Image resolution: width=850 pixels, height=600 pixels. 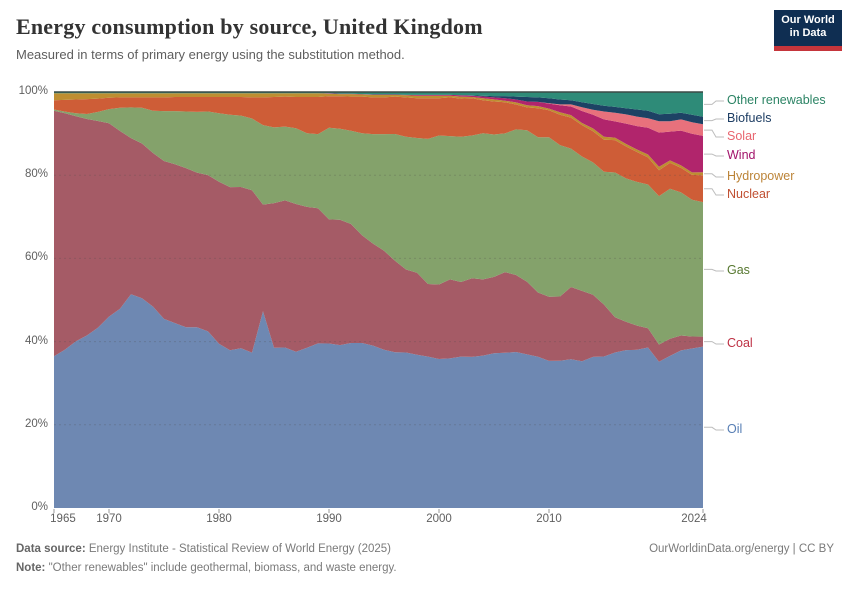 What do you see at coordinates (714, 192) in the screenshot?
I see `legend-line-nuclear` at bounding box center [714, 192].